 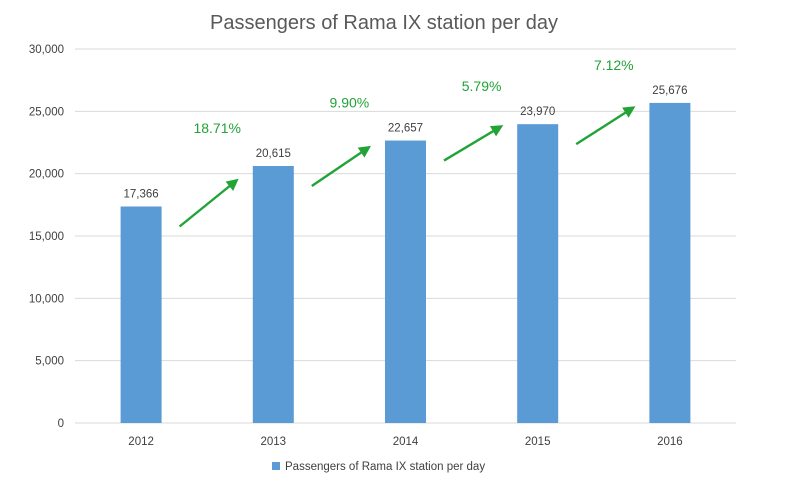 I want to click on y-tick-label: 0, so click(x=61, y=424).